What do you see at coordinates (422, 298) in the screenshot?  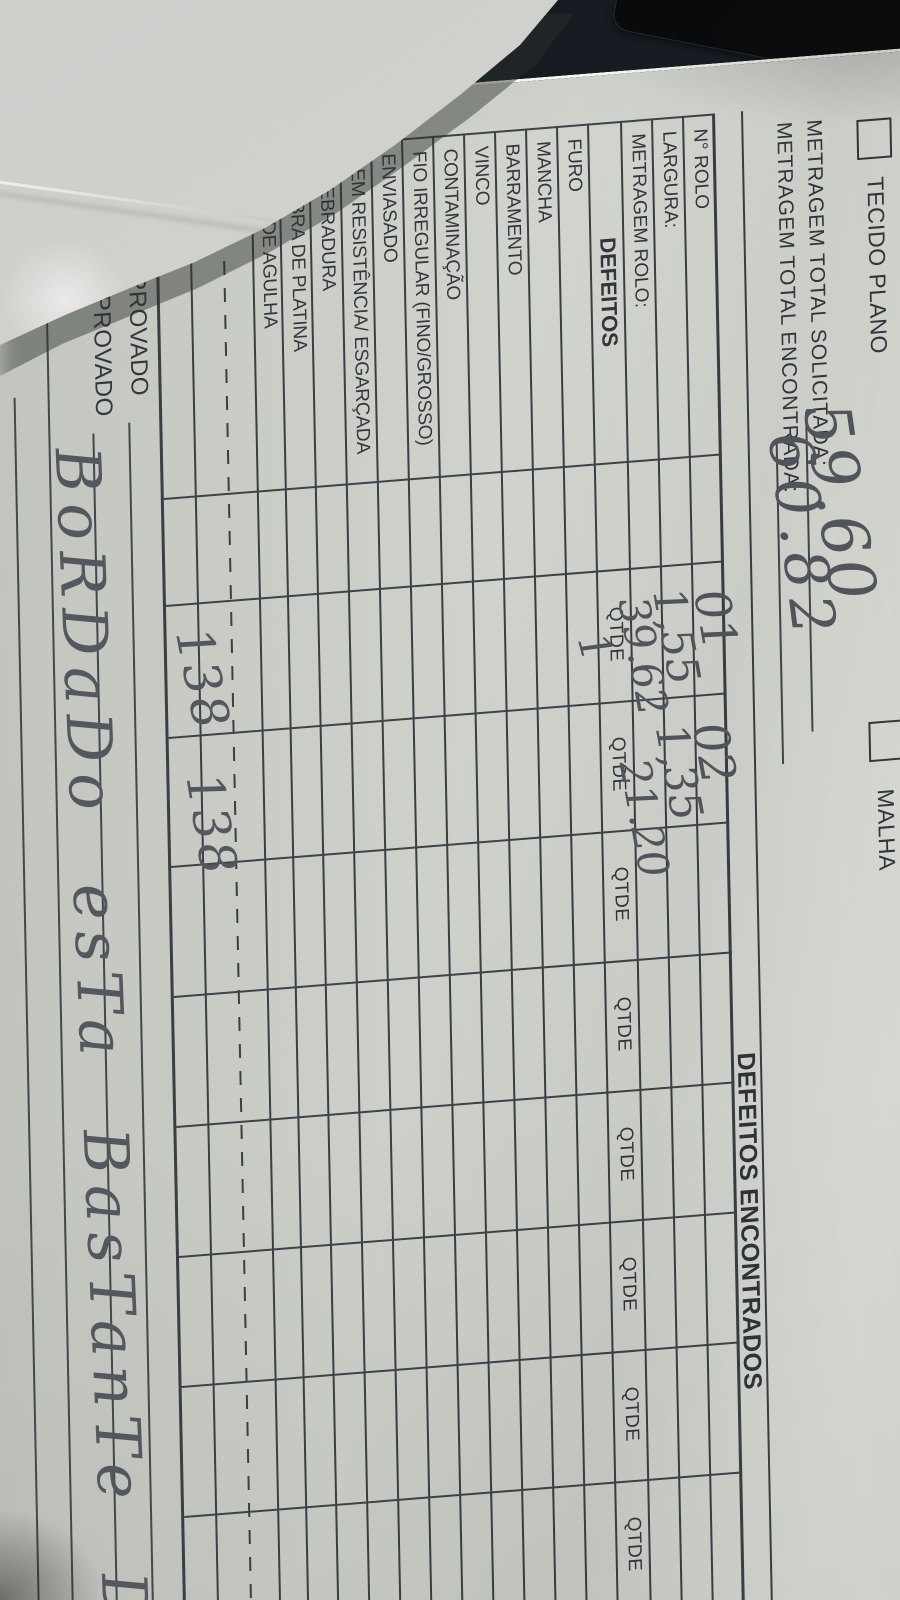 I see `defect-row-label: FIO IRREGULAR (FINO/GROSSO)` at bounding box center [422, 298].